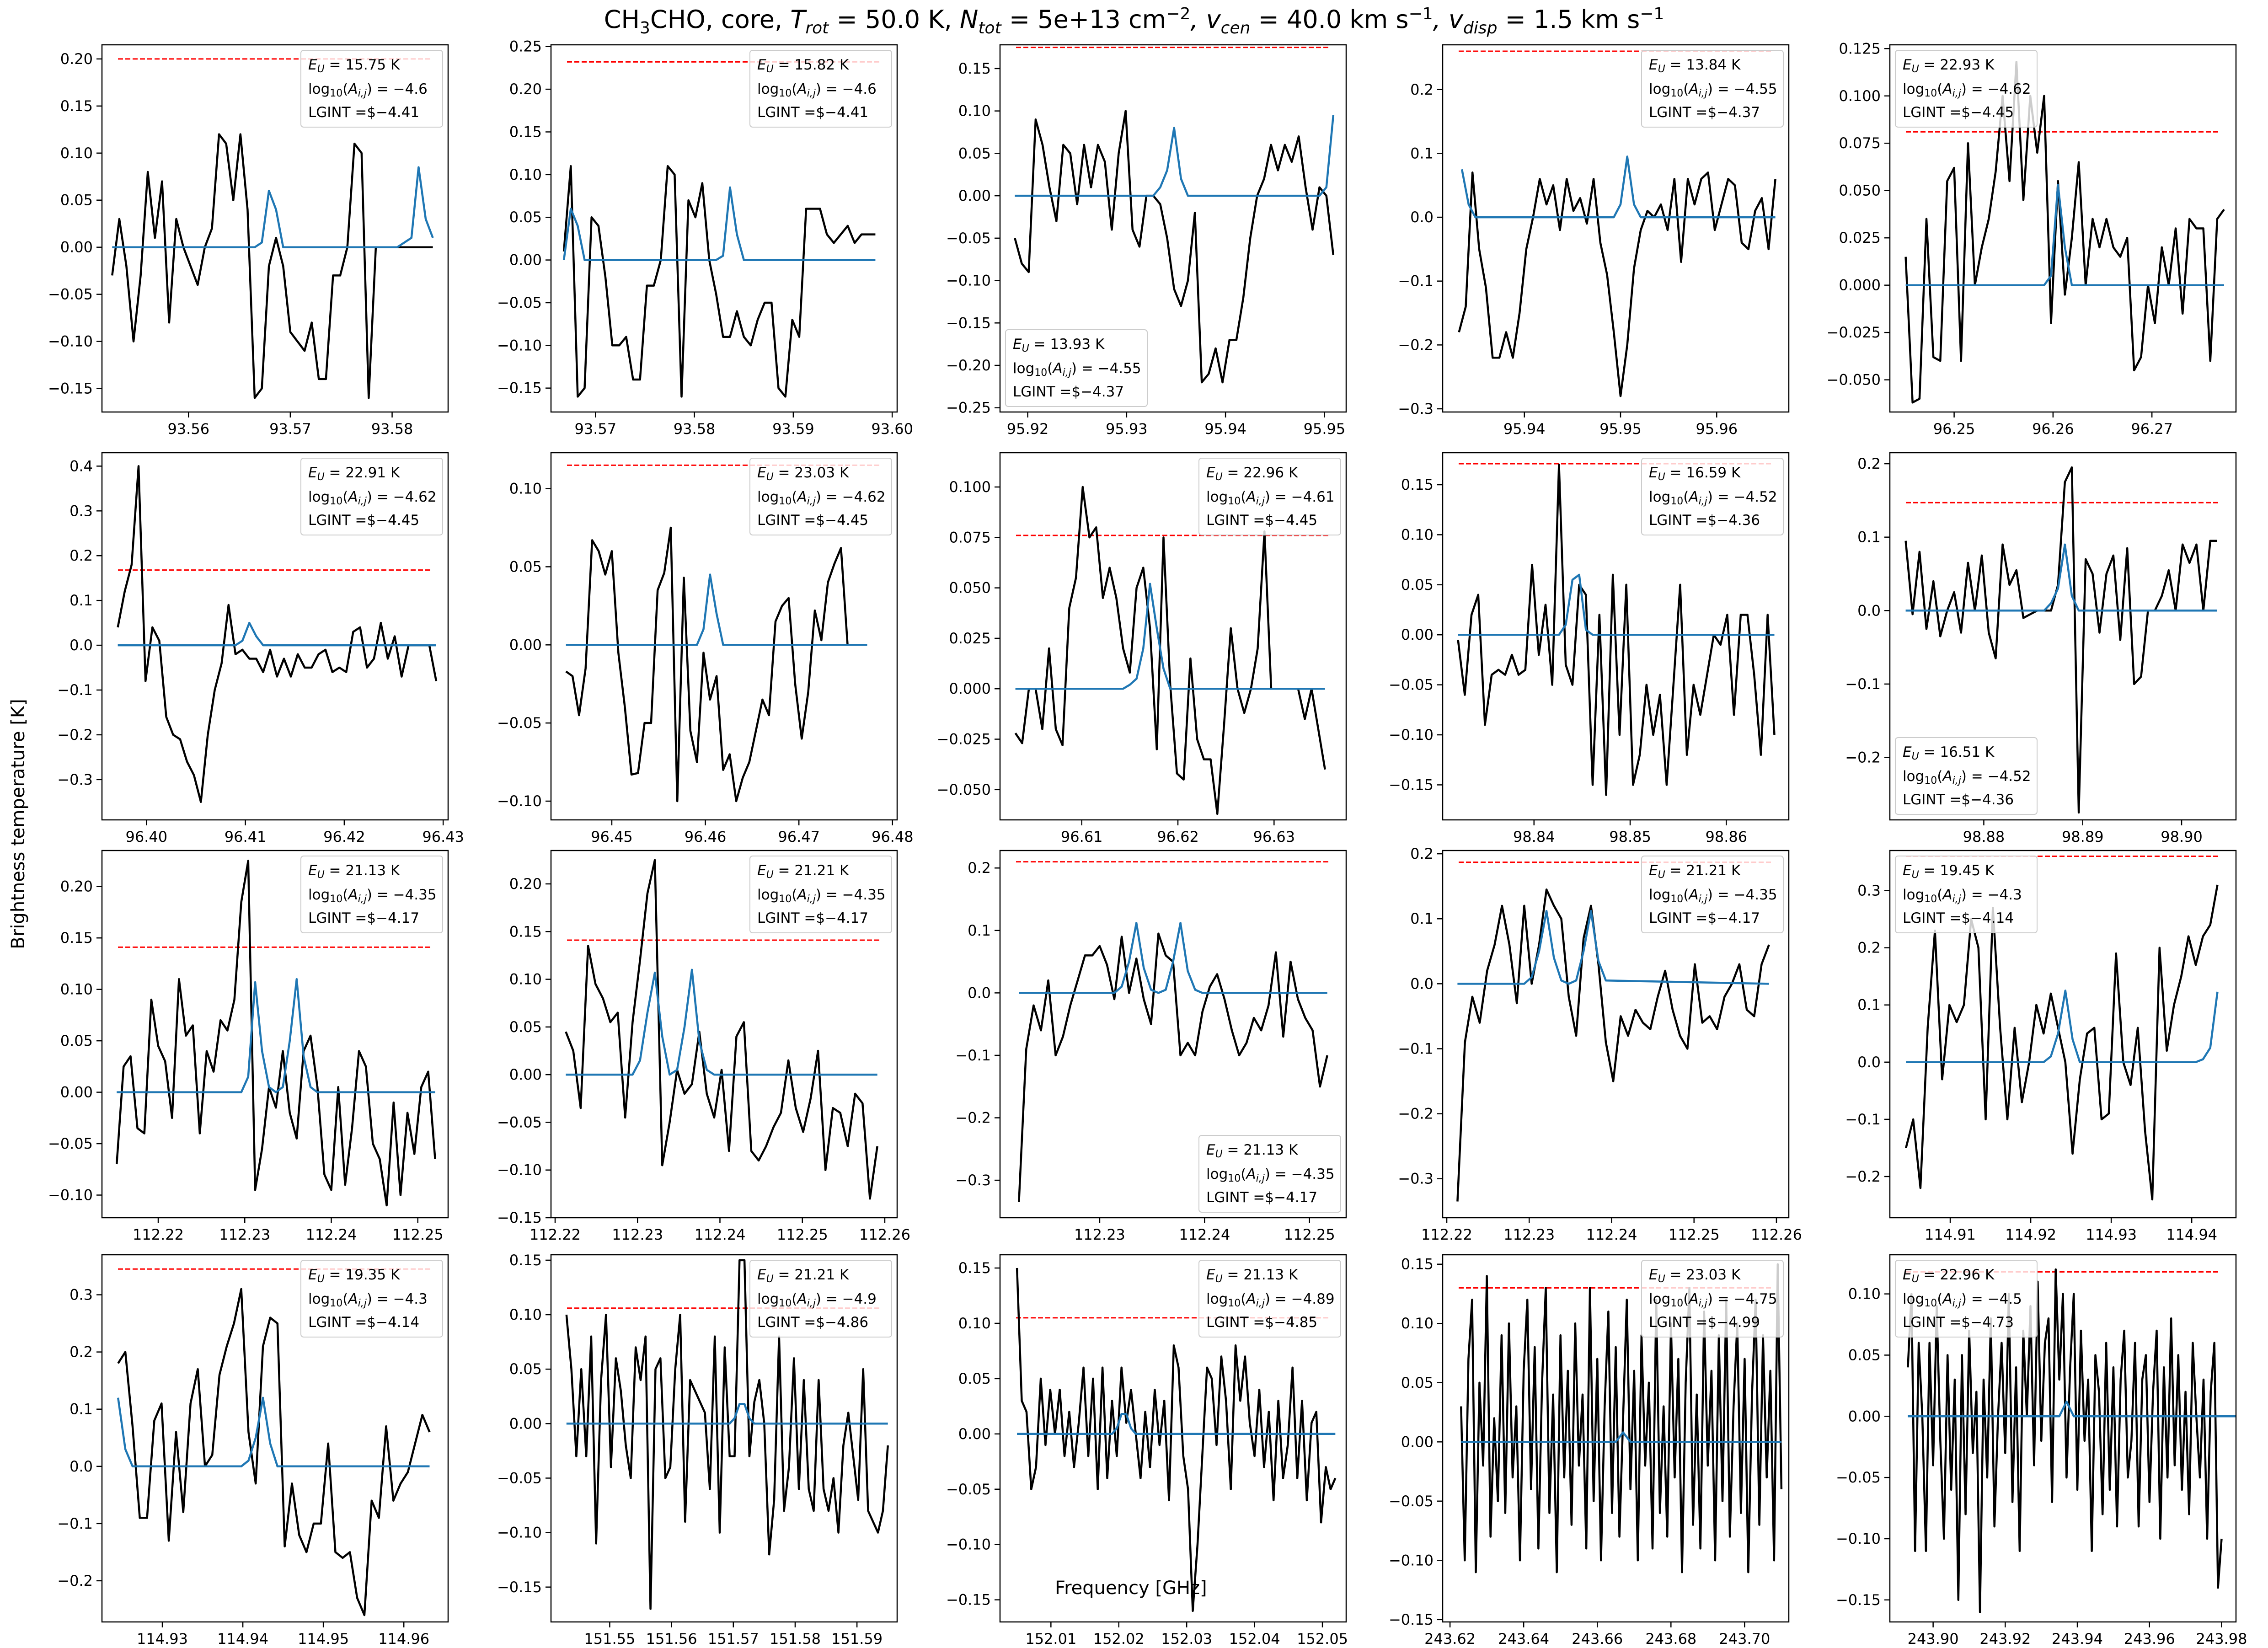 The height and width of the screenshot is (1648, 2268). Describe the element at coordinates (1744, 1639) in the screenshot. I see `x-tick-label: 243.70` at that location.